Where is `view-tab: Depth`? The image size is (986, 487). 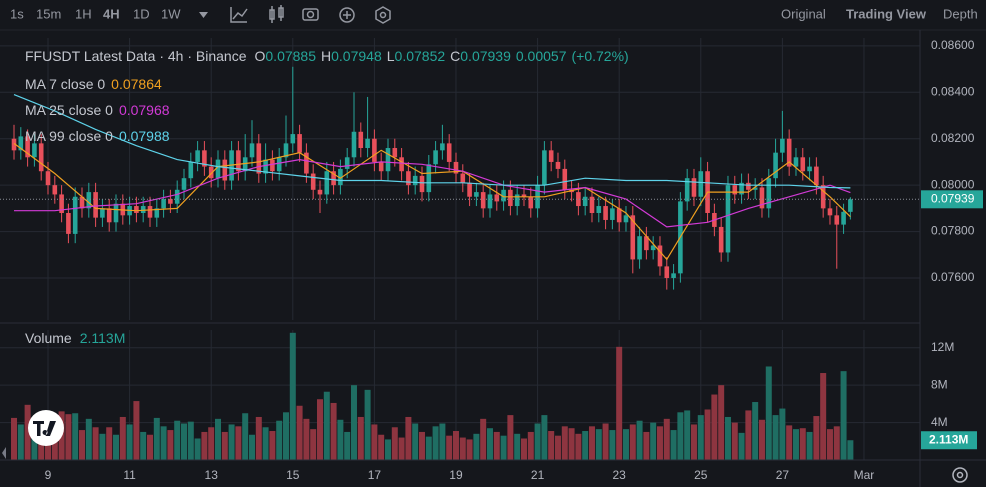
view-tab: Depth is located at coordinates (960, 13).